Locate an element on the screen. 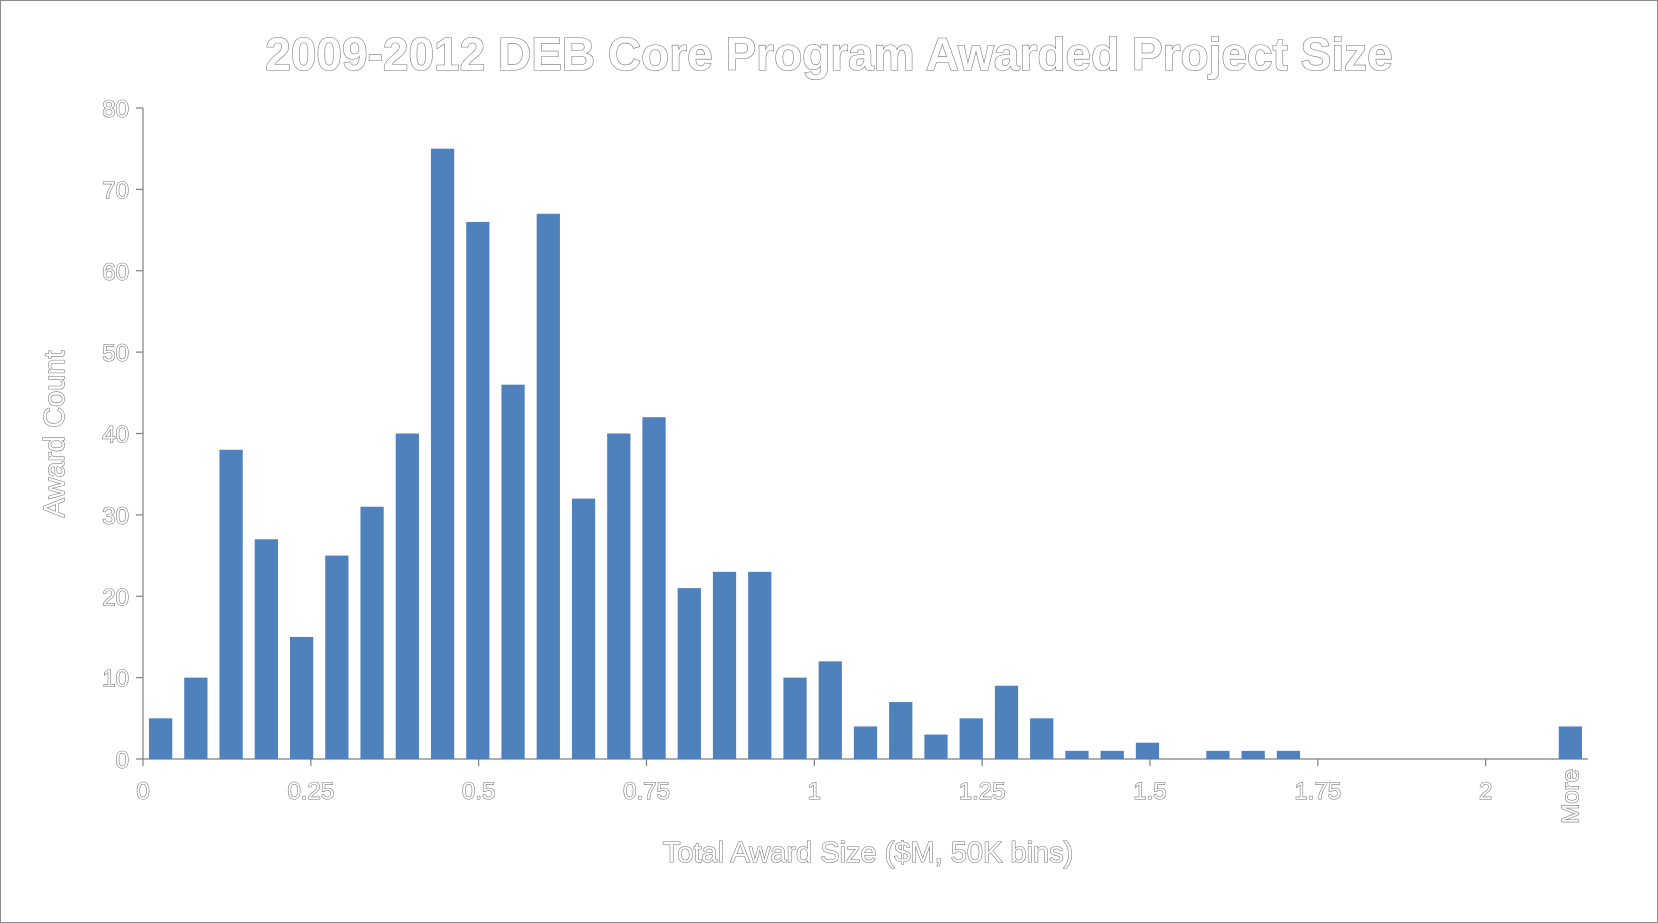 This screenshot has height=923, width=1658. y-tick-label: 60 is located at coordinates (115, 272).